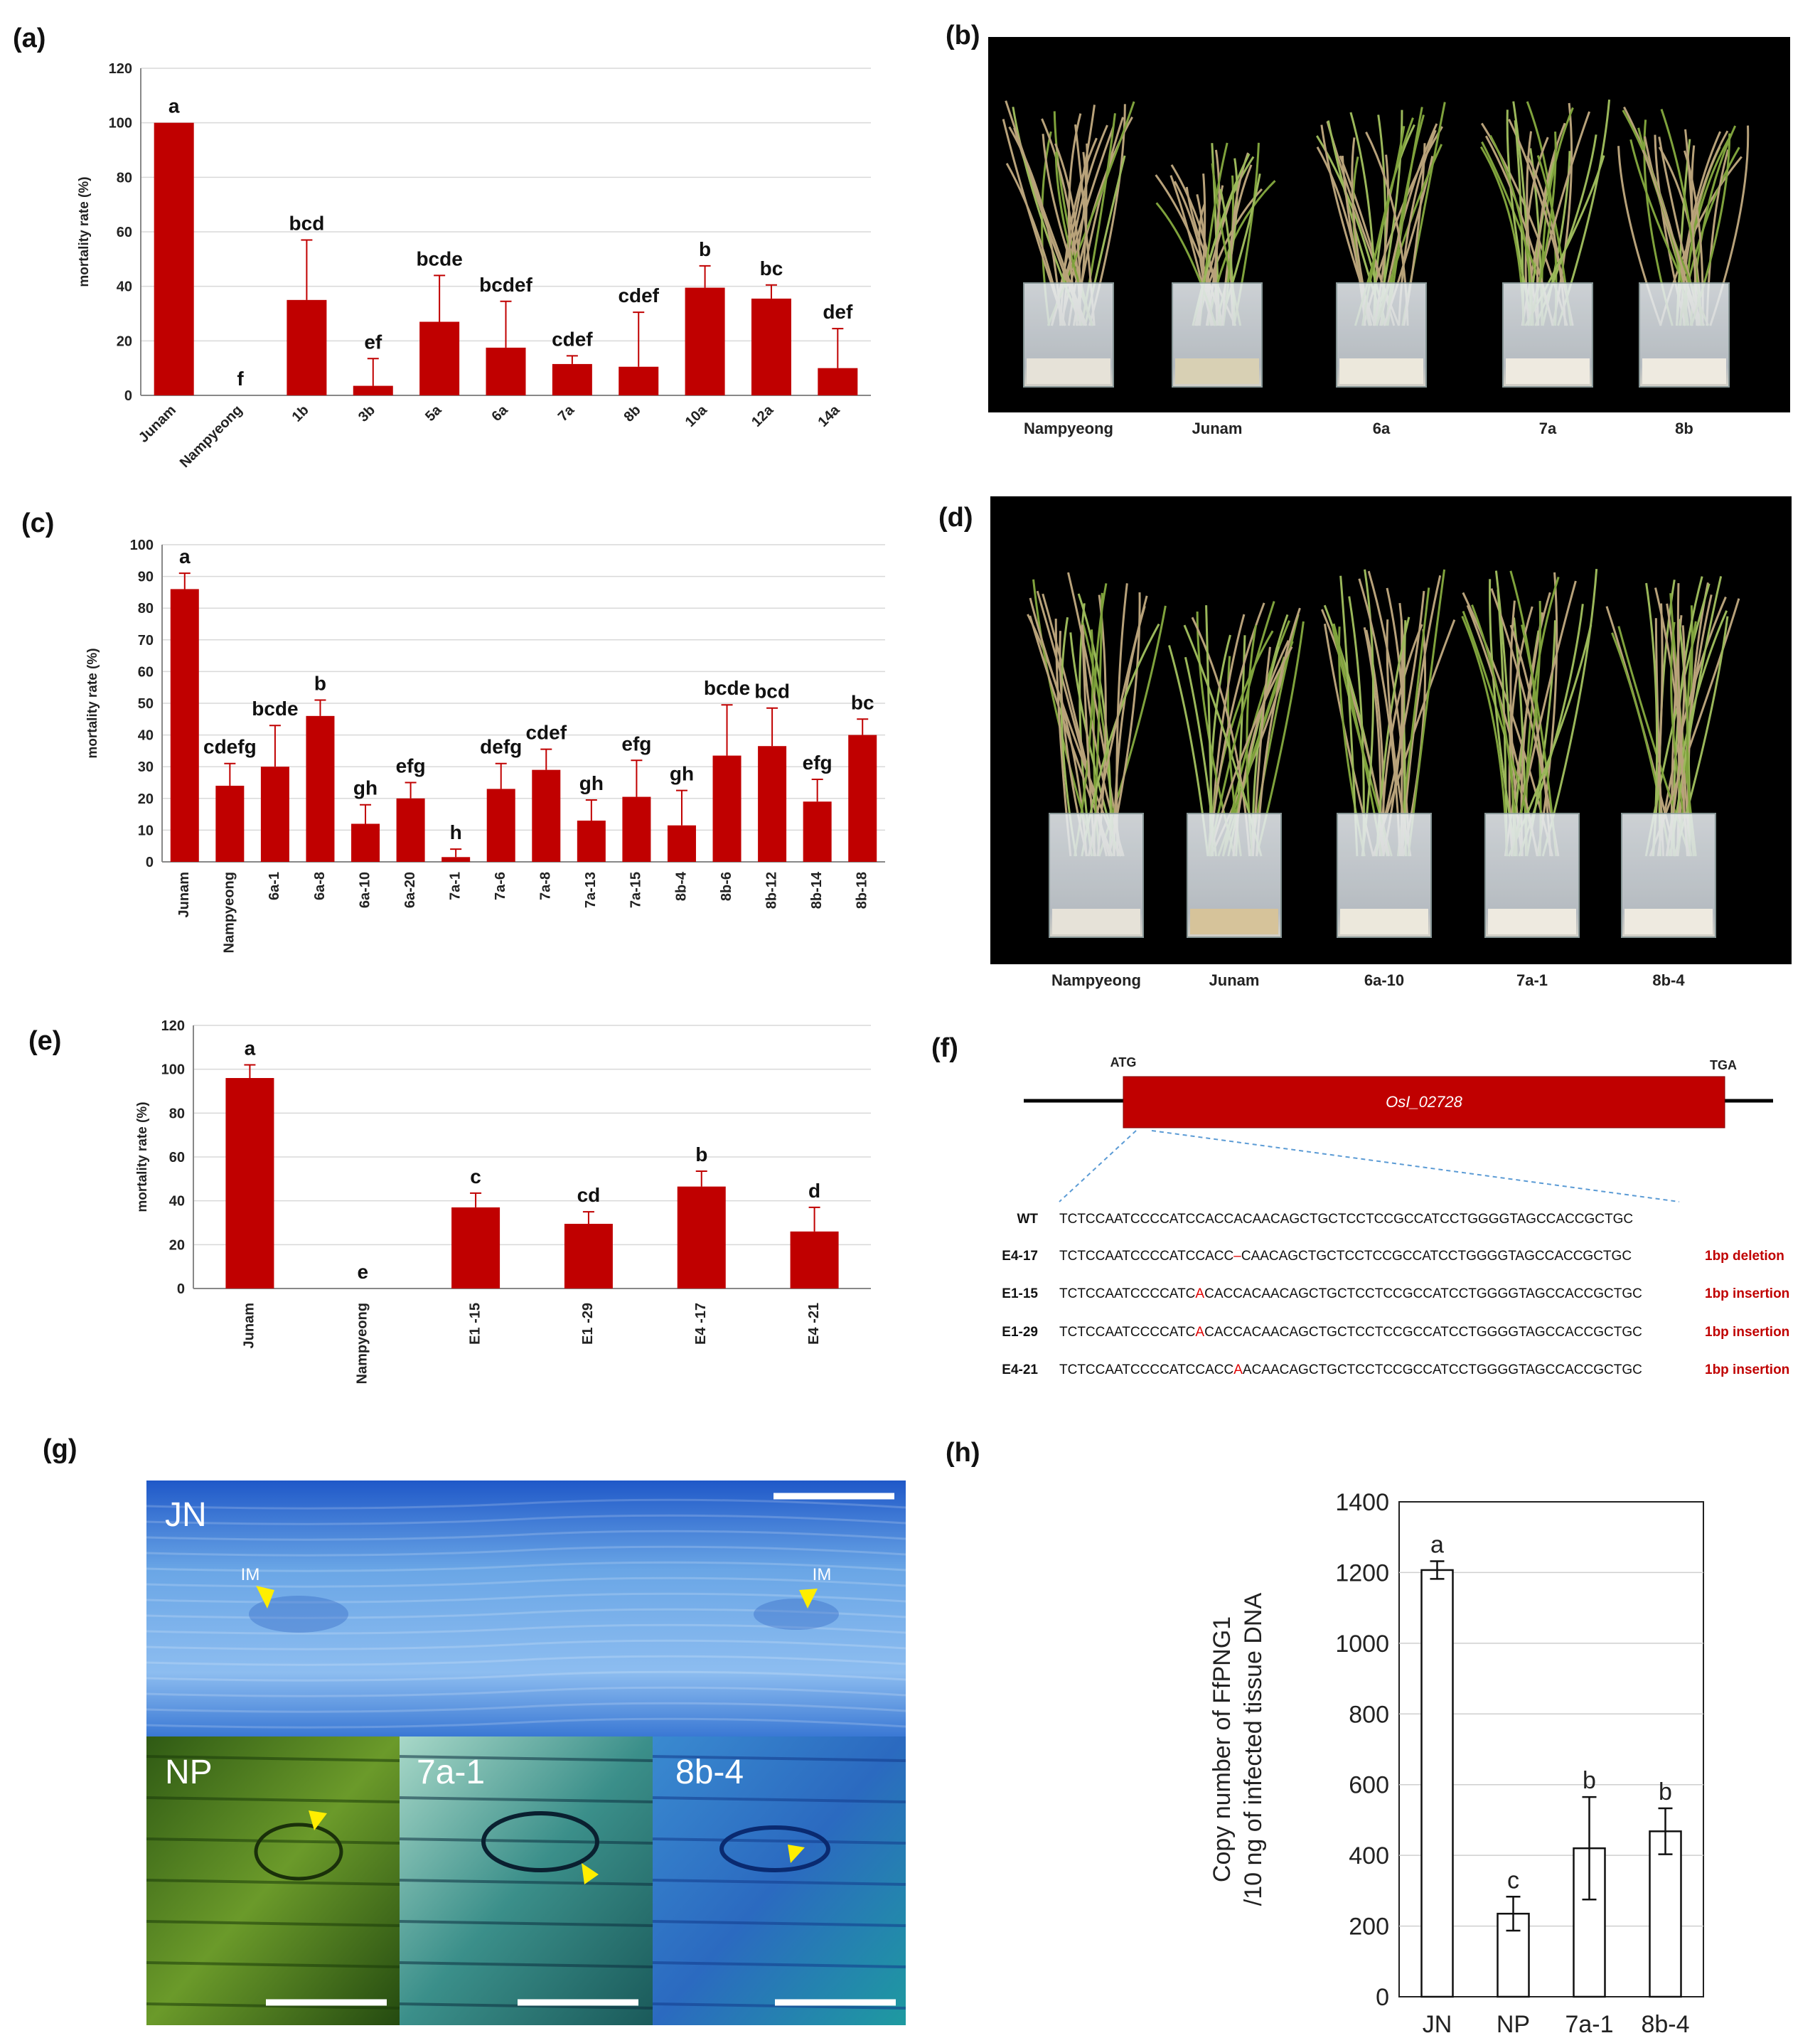 This screenshot has height=2038, width=1820. Describe the element at coordinates (275, 886) in the screenshot. I see `x-tick-label: 6a-1` at that location.